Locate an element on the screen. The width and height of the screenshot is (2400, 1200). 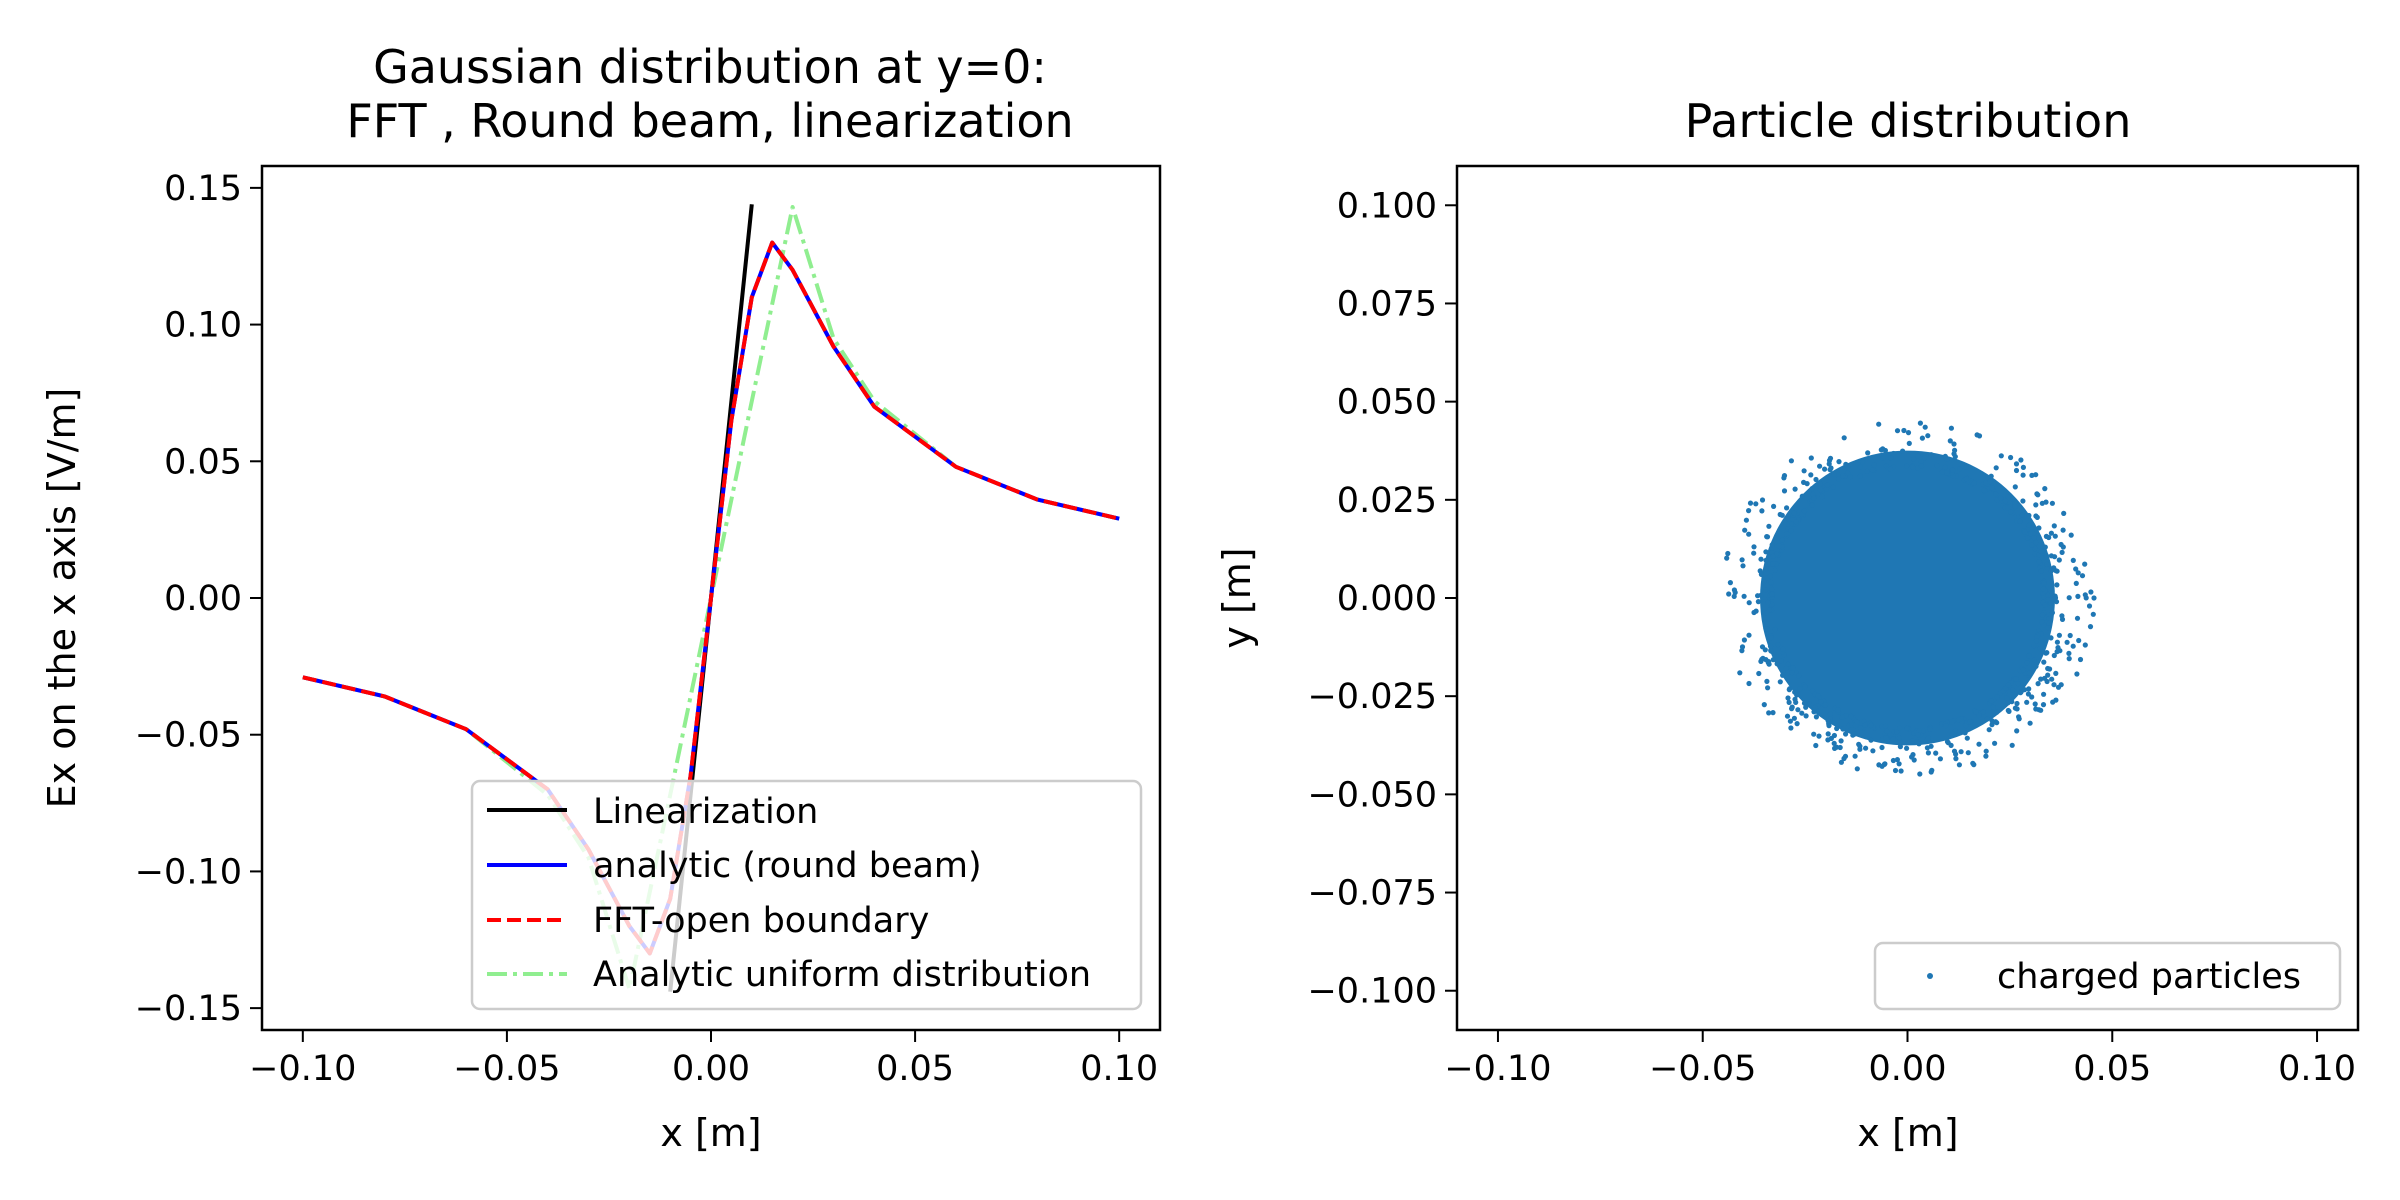
left-legend-box is located at coordinates (806, 895).